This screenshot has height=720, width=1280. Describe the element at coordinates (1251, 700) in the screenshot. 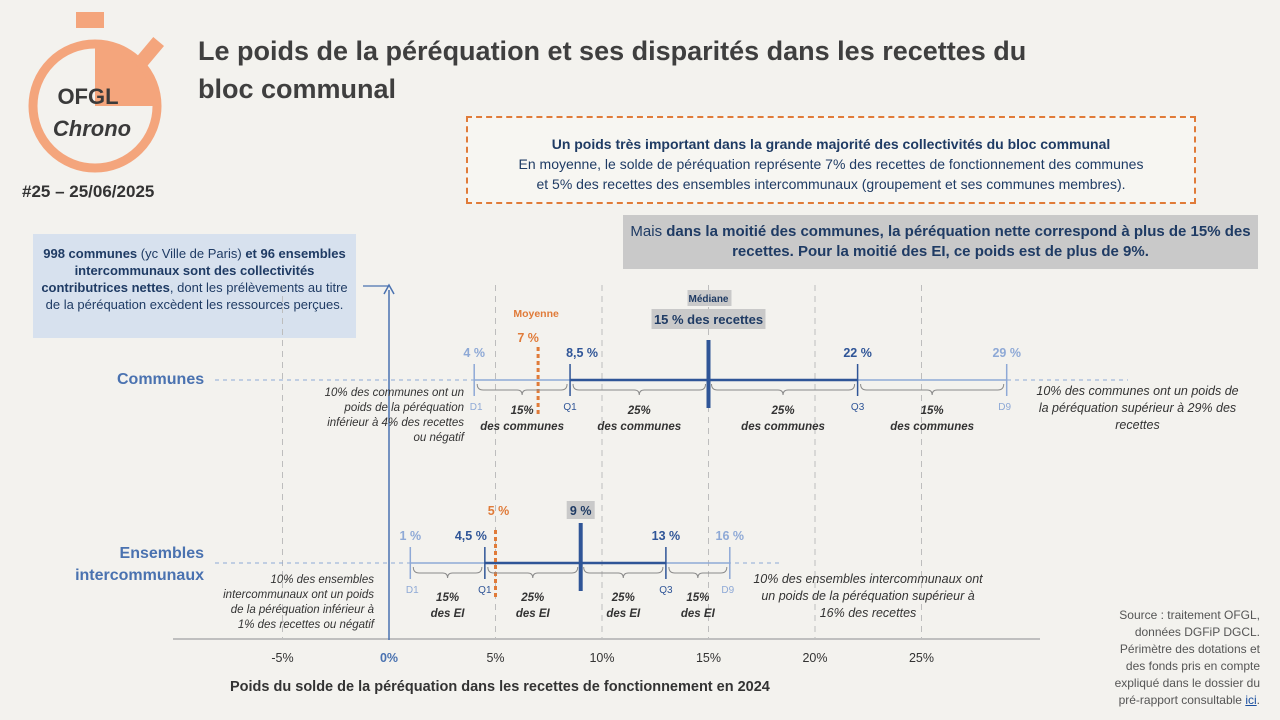

I see `source-link: ici` at that location.